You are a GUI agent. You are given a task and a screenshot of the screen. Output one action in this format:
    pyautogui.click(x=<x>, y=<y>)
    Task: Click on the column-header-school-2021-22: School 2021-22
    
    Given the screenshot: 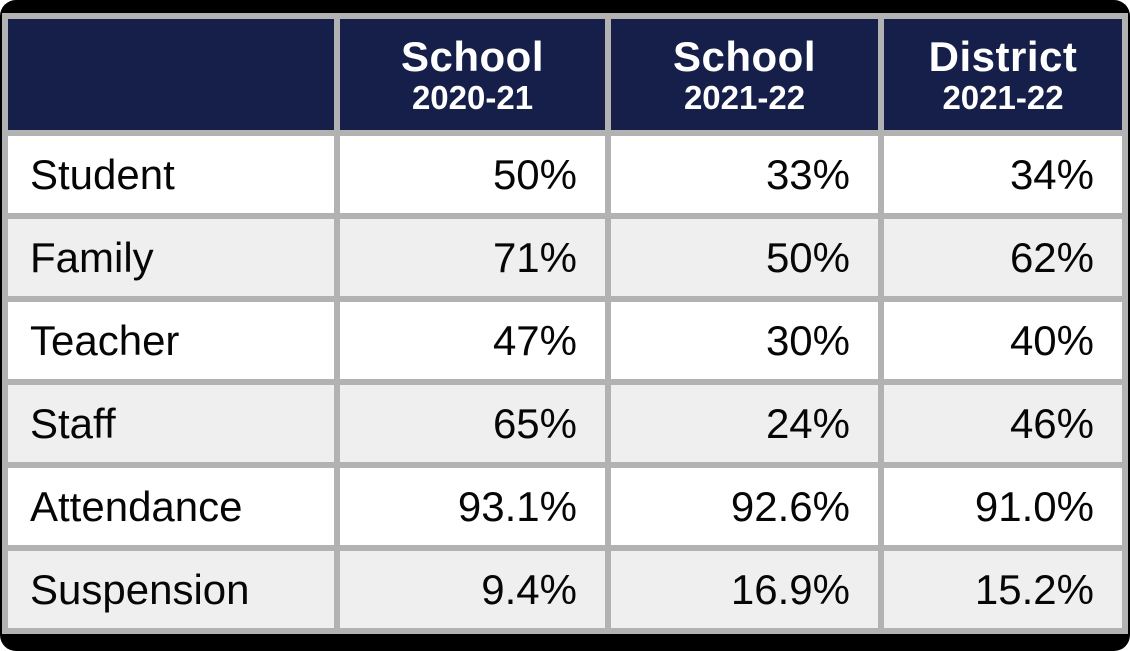 What is the action you would take?
    pyautogui.click(x=744, y=74)
    